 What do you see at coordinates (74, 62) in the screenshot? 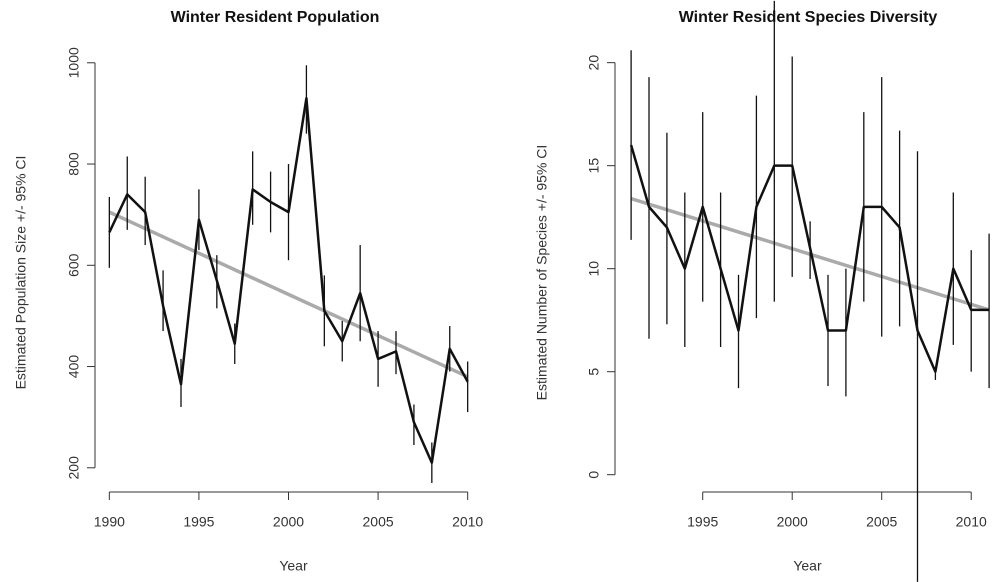
I see `y-tick-label: 1000` at bounding box center [74, 62].